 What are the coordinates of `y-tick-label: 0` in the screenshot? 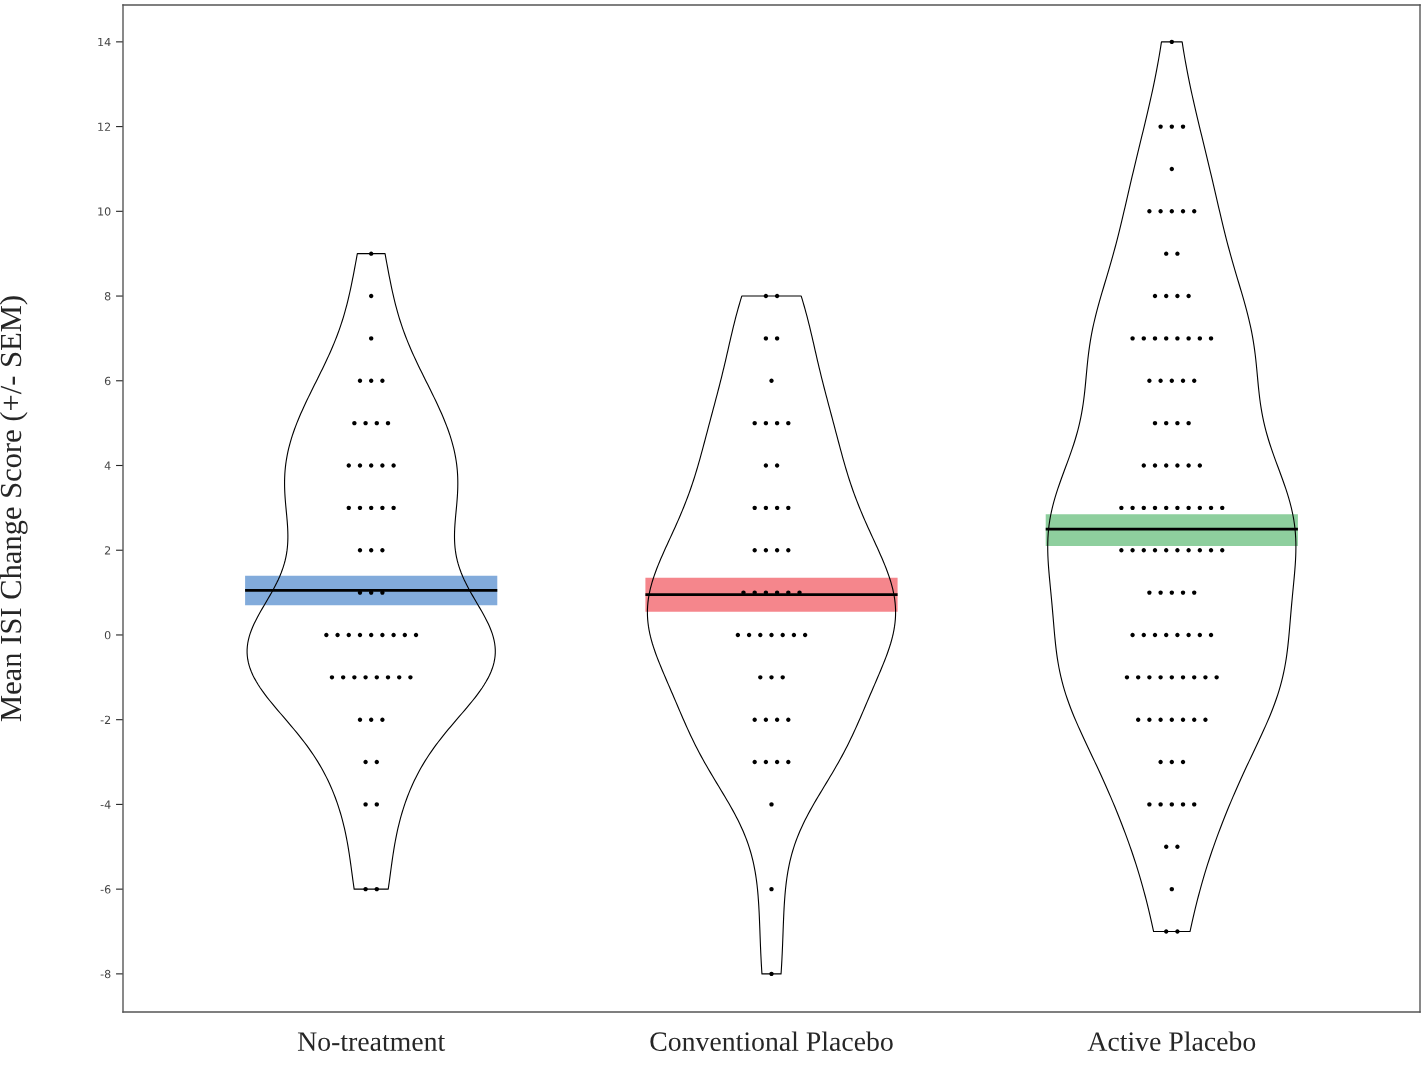 It's located at (107, 635).